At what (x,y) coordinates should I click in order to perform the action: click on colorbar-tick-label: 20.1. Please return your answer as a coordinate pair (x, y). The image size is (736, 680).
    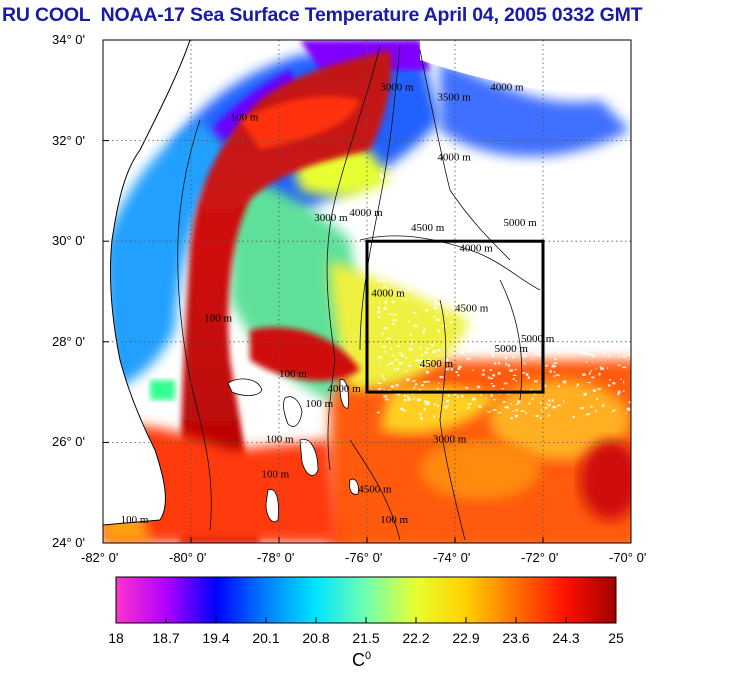
    Looking at the image, I should click on (266, 638).